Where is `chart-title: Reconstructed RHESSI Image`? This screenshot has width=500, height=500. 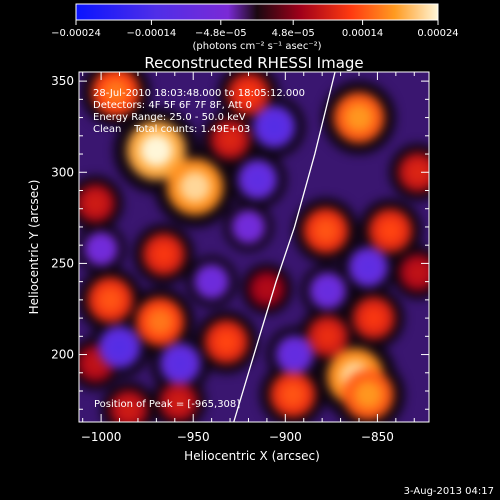
chart-title: Reconstructed RHESSI Image is located at coordinates (253, 63).